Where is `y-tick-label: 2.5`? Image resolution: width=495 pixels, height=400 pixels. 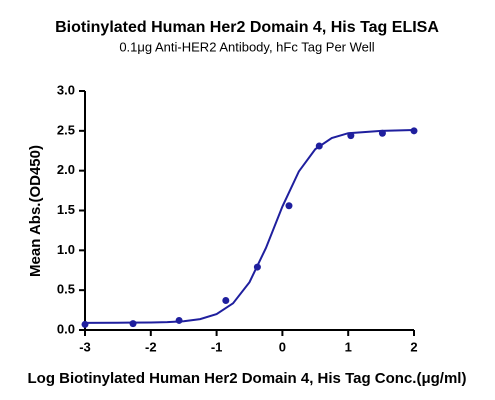
y-tick-label: 2.5 is located at coordinates (66, 129).